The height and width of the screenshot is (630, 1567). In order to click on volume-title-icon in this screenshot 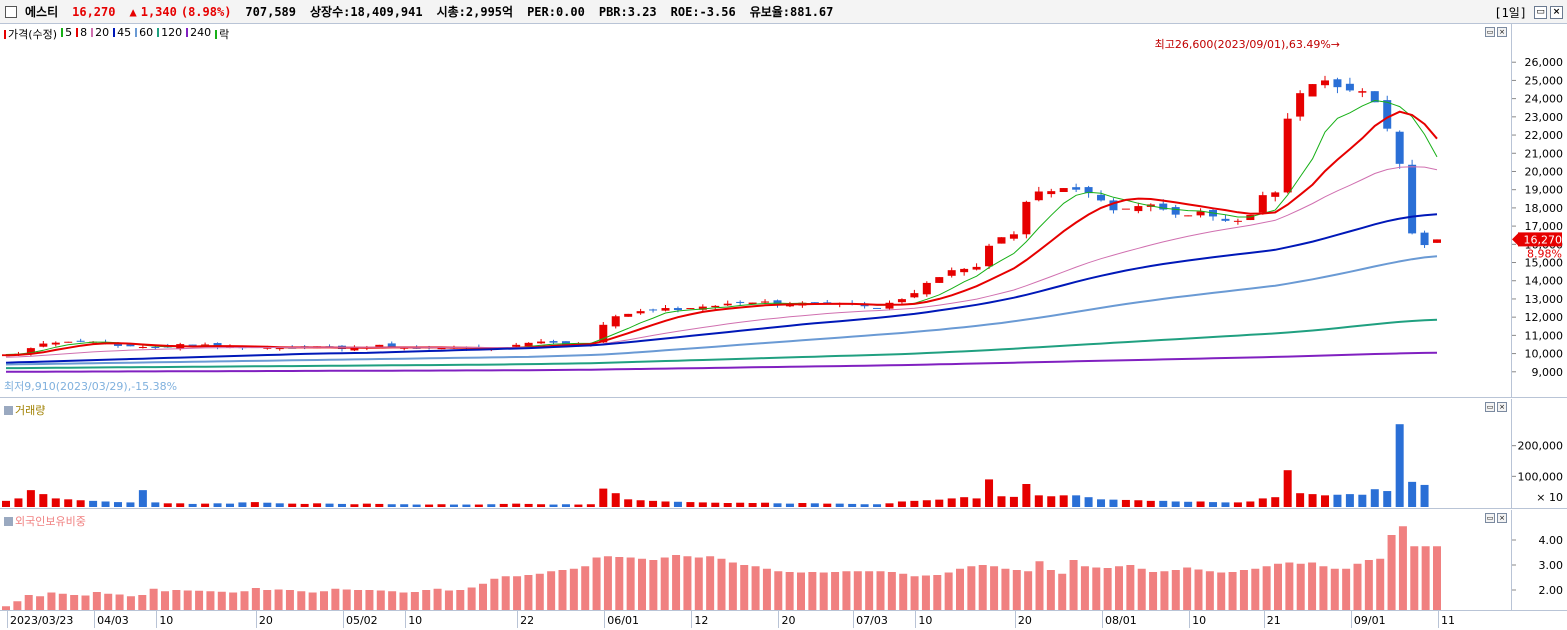, I will do `click(8, 410)`.